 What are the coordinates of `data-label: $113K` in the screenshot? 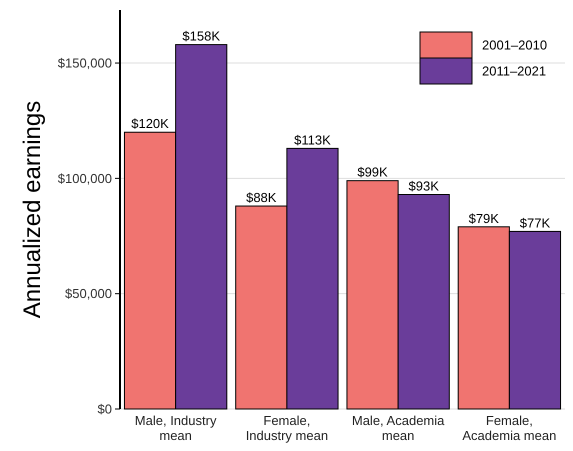 It's located at (313, 140).